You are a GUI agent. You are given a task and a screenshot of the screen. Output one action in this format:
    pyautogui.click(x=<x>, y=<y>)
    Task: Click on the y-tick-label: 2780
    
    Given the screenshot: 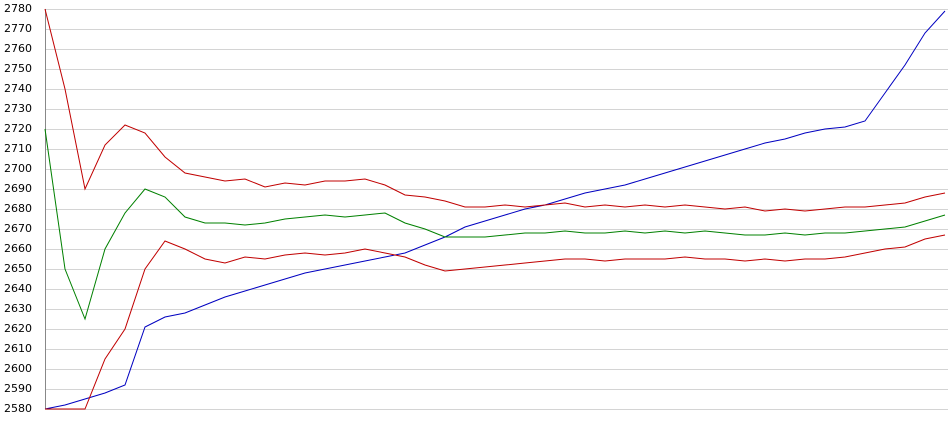 What is the action you would take?
    pyautogui.click(x=18, y=8)
    